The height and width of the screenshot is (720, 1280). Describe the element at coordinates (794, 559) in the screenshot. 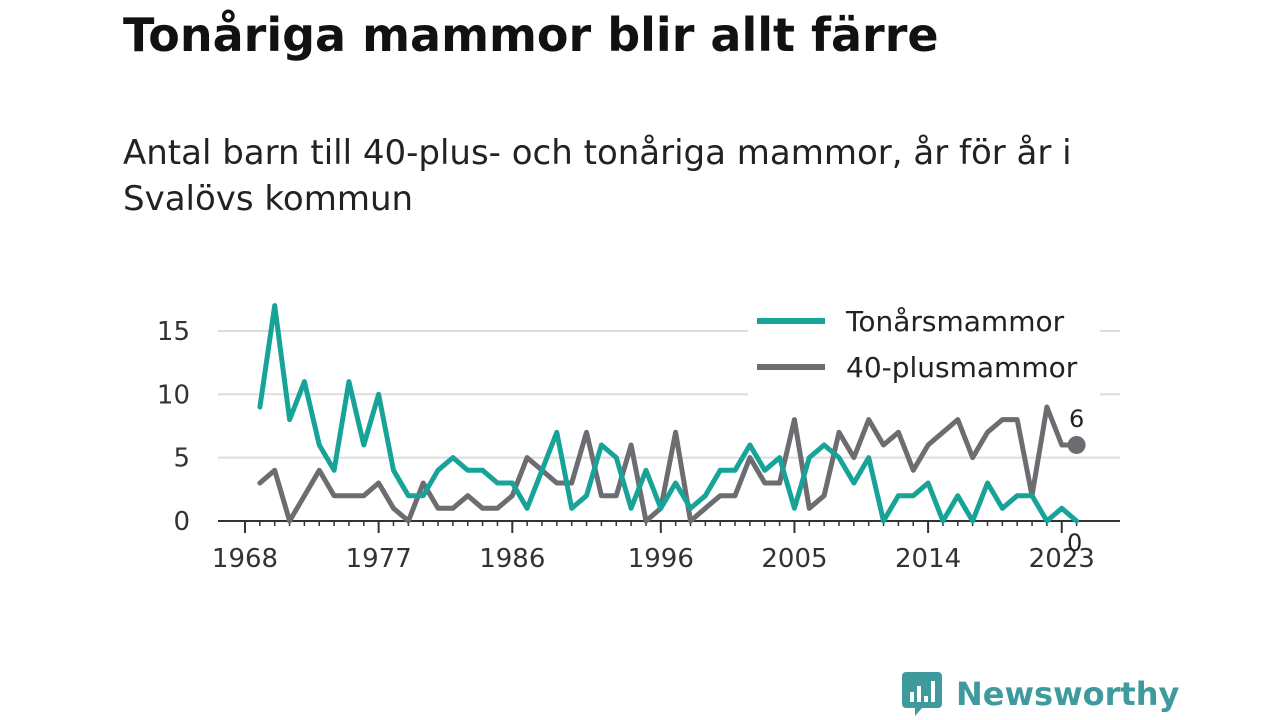

I see `x-tick-label: 2005` at that location.